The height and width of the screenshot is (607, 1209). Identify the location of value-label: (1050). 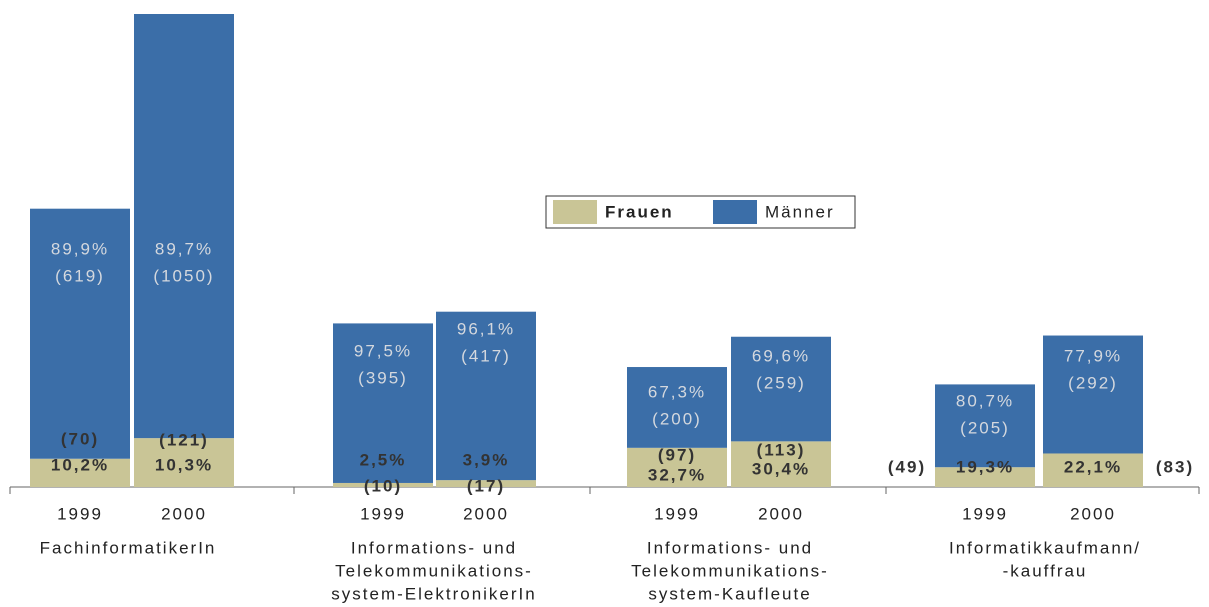
(183, 275).